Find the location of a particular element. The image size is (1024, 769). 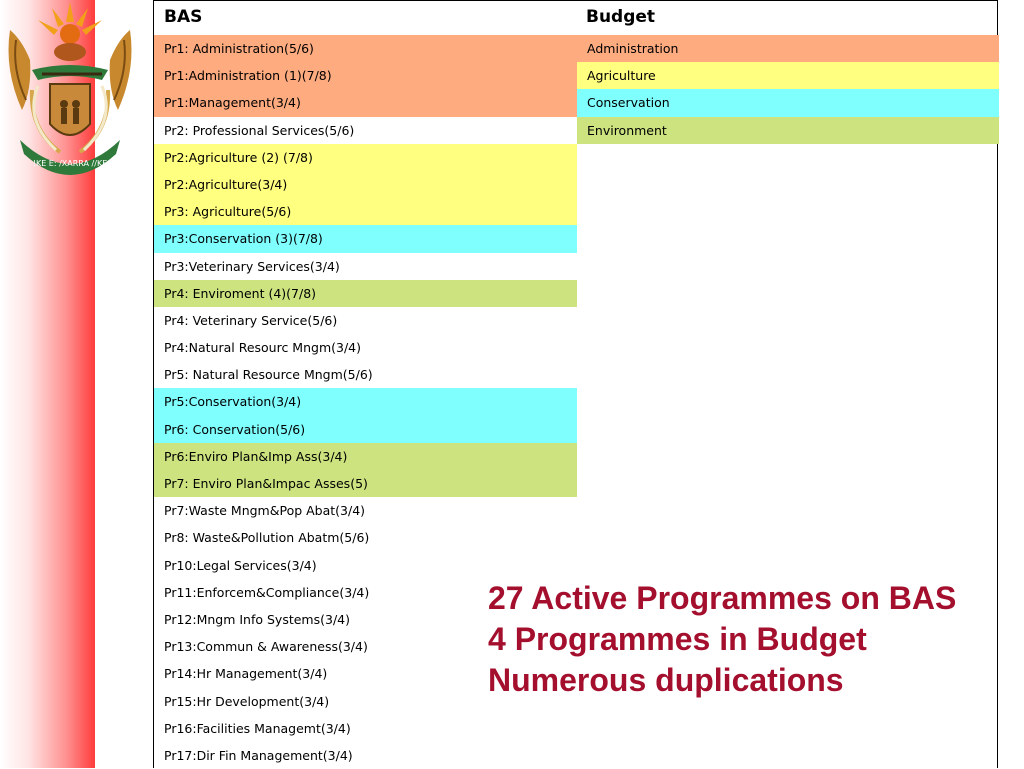

bas-programme-row: Pr16:Facilities Managemt(3/4) is located at coordinates (365, 728).